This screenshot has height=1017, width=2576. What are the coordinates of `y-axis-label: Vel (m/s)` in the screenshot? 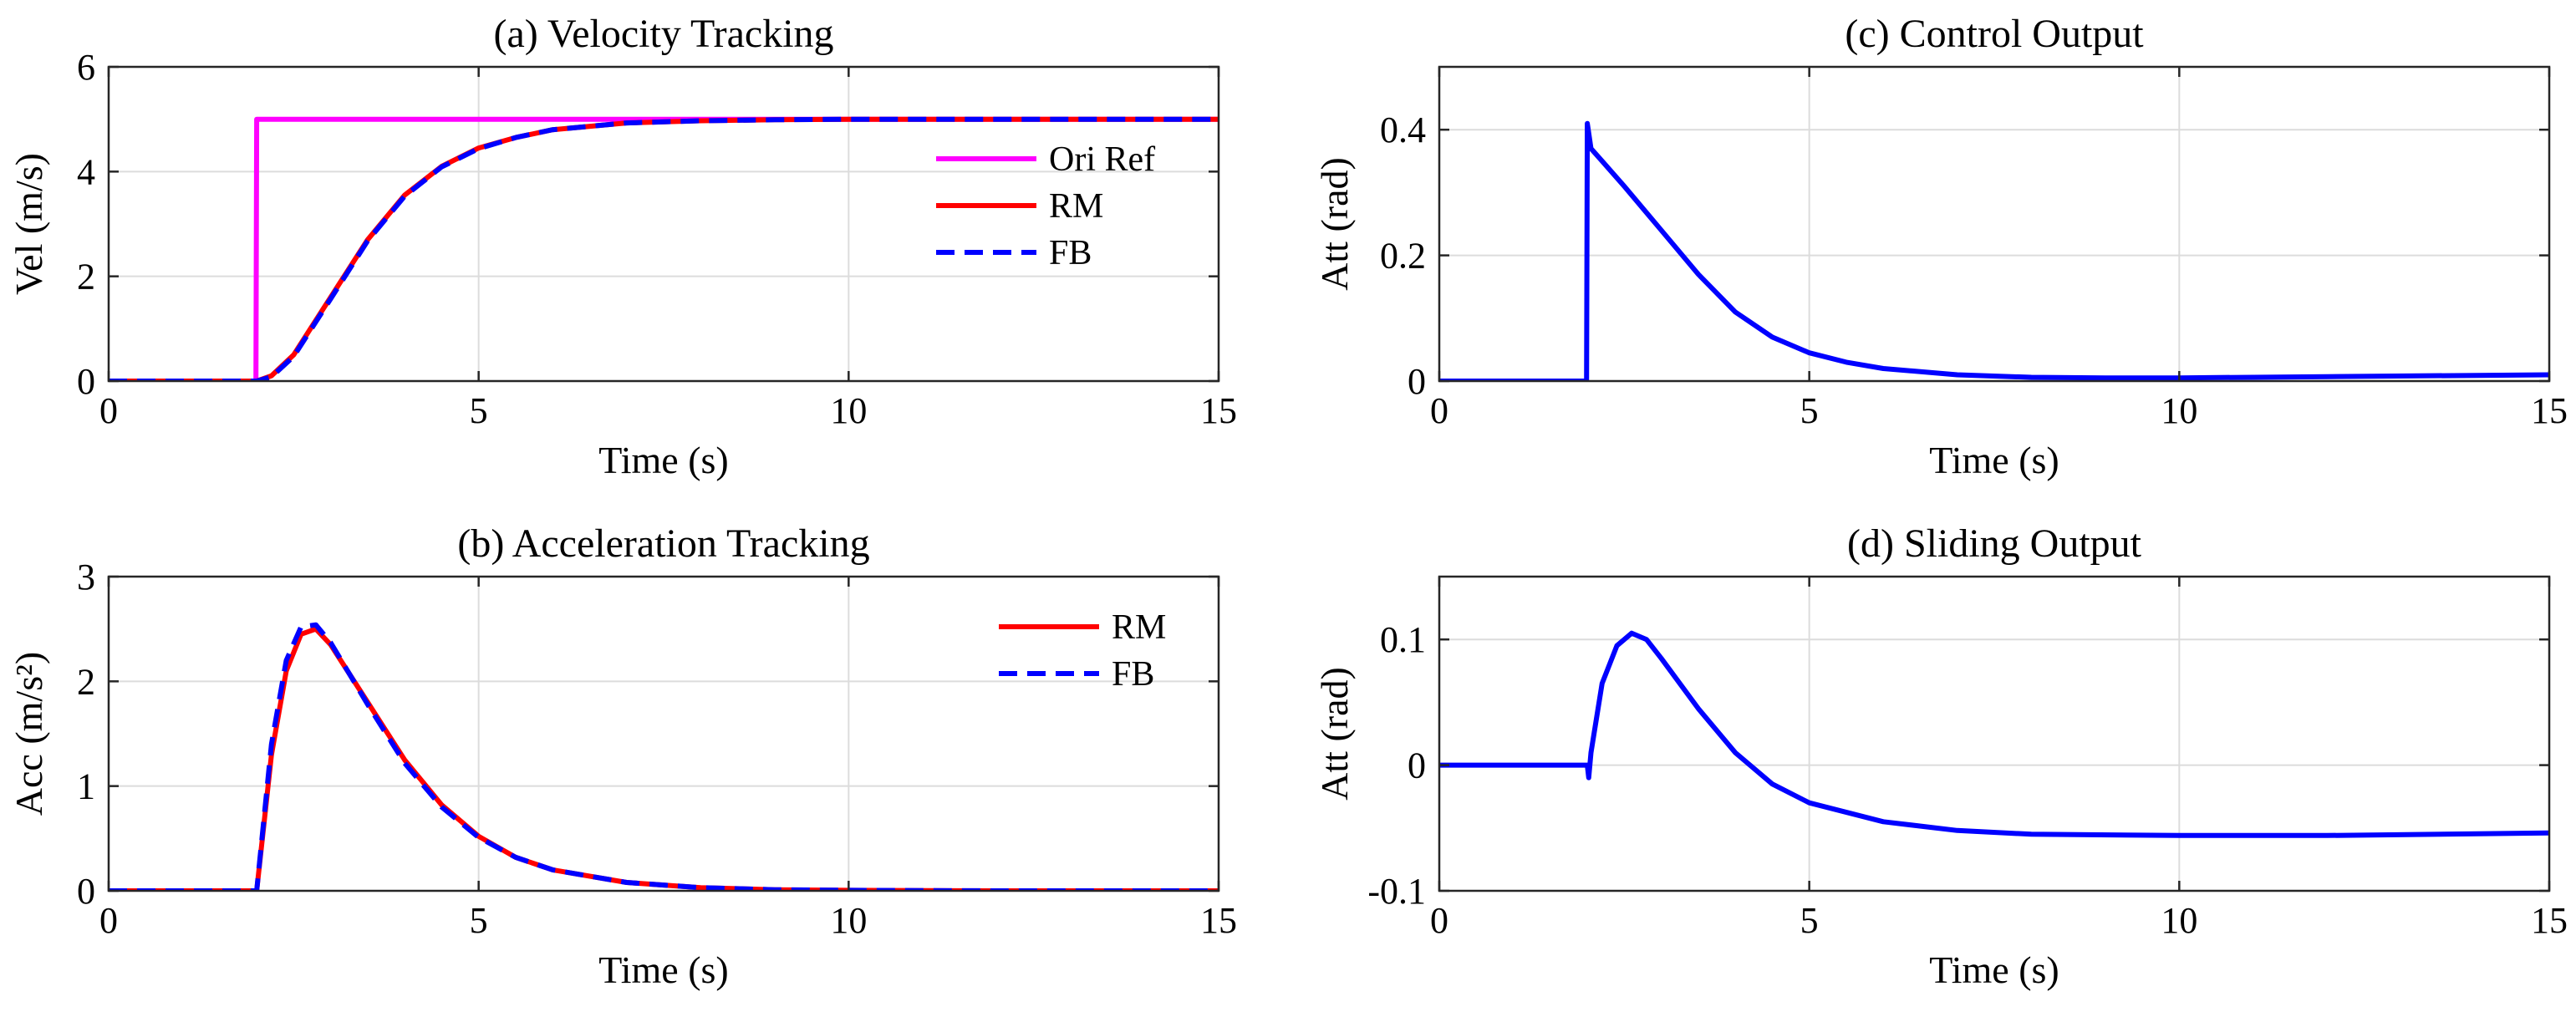 It's located at (29, 224).